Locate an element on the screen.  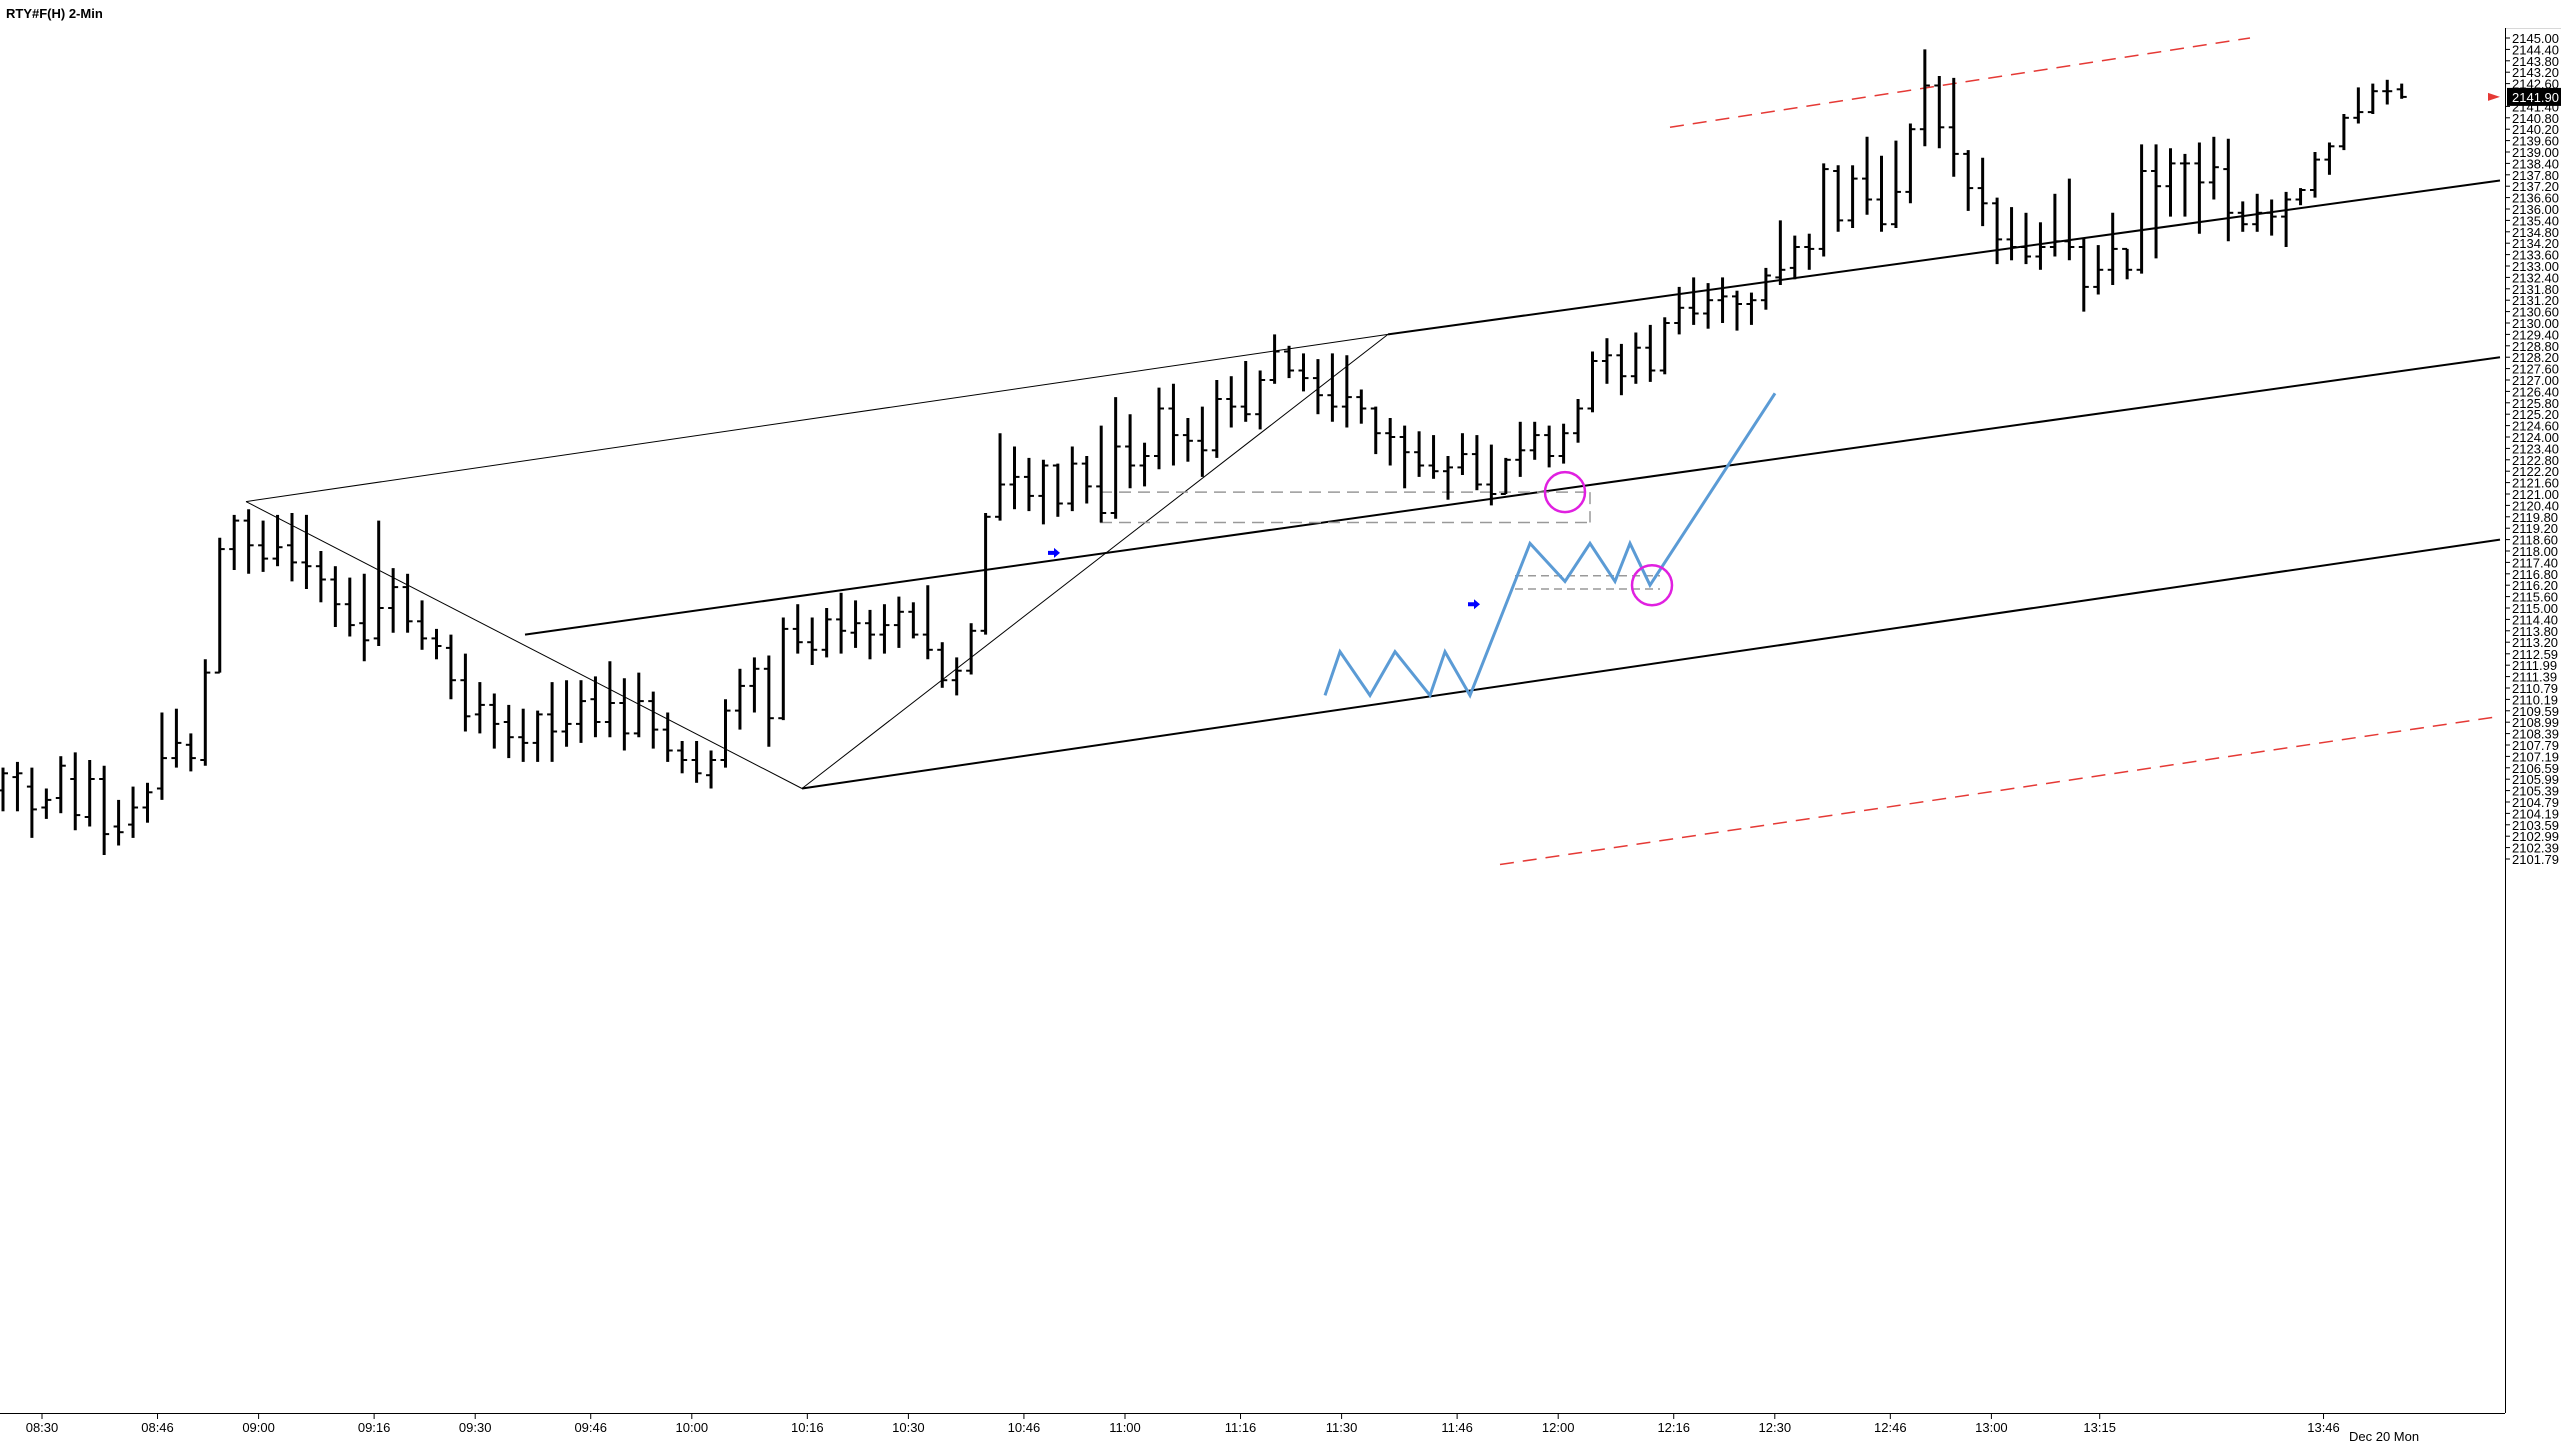
x-tick-label: 11:00 is located at coordinates (1125, 1427).